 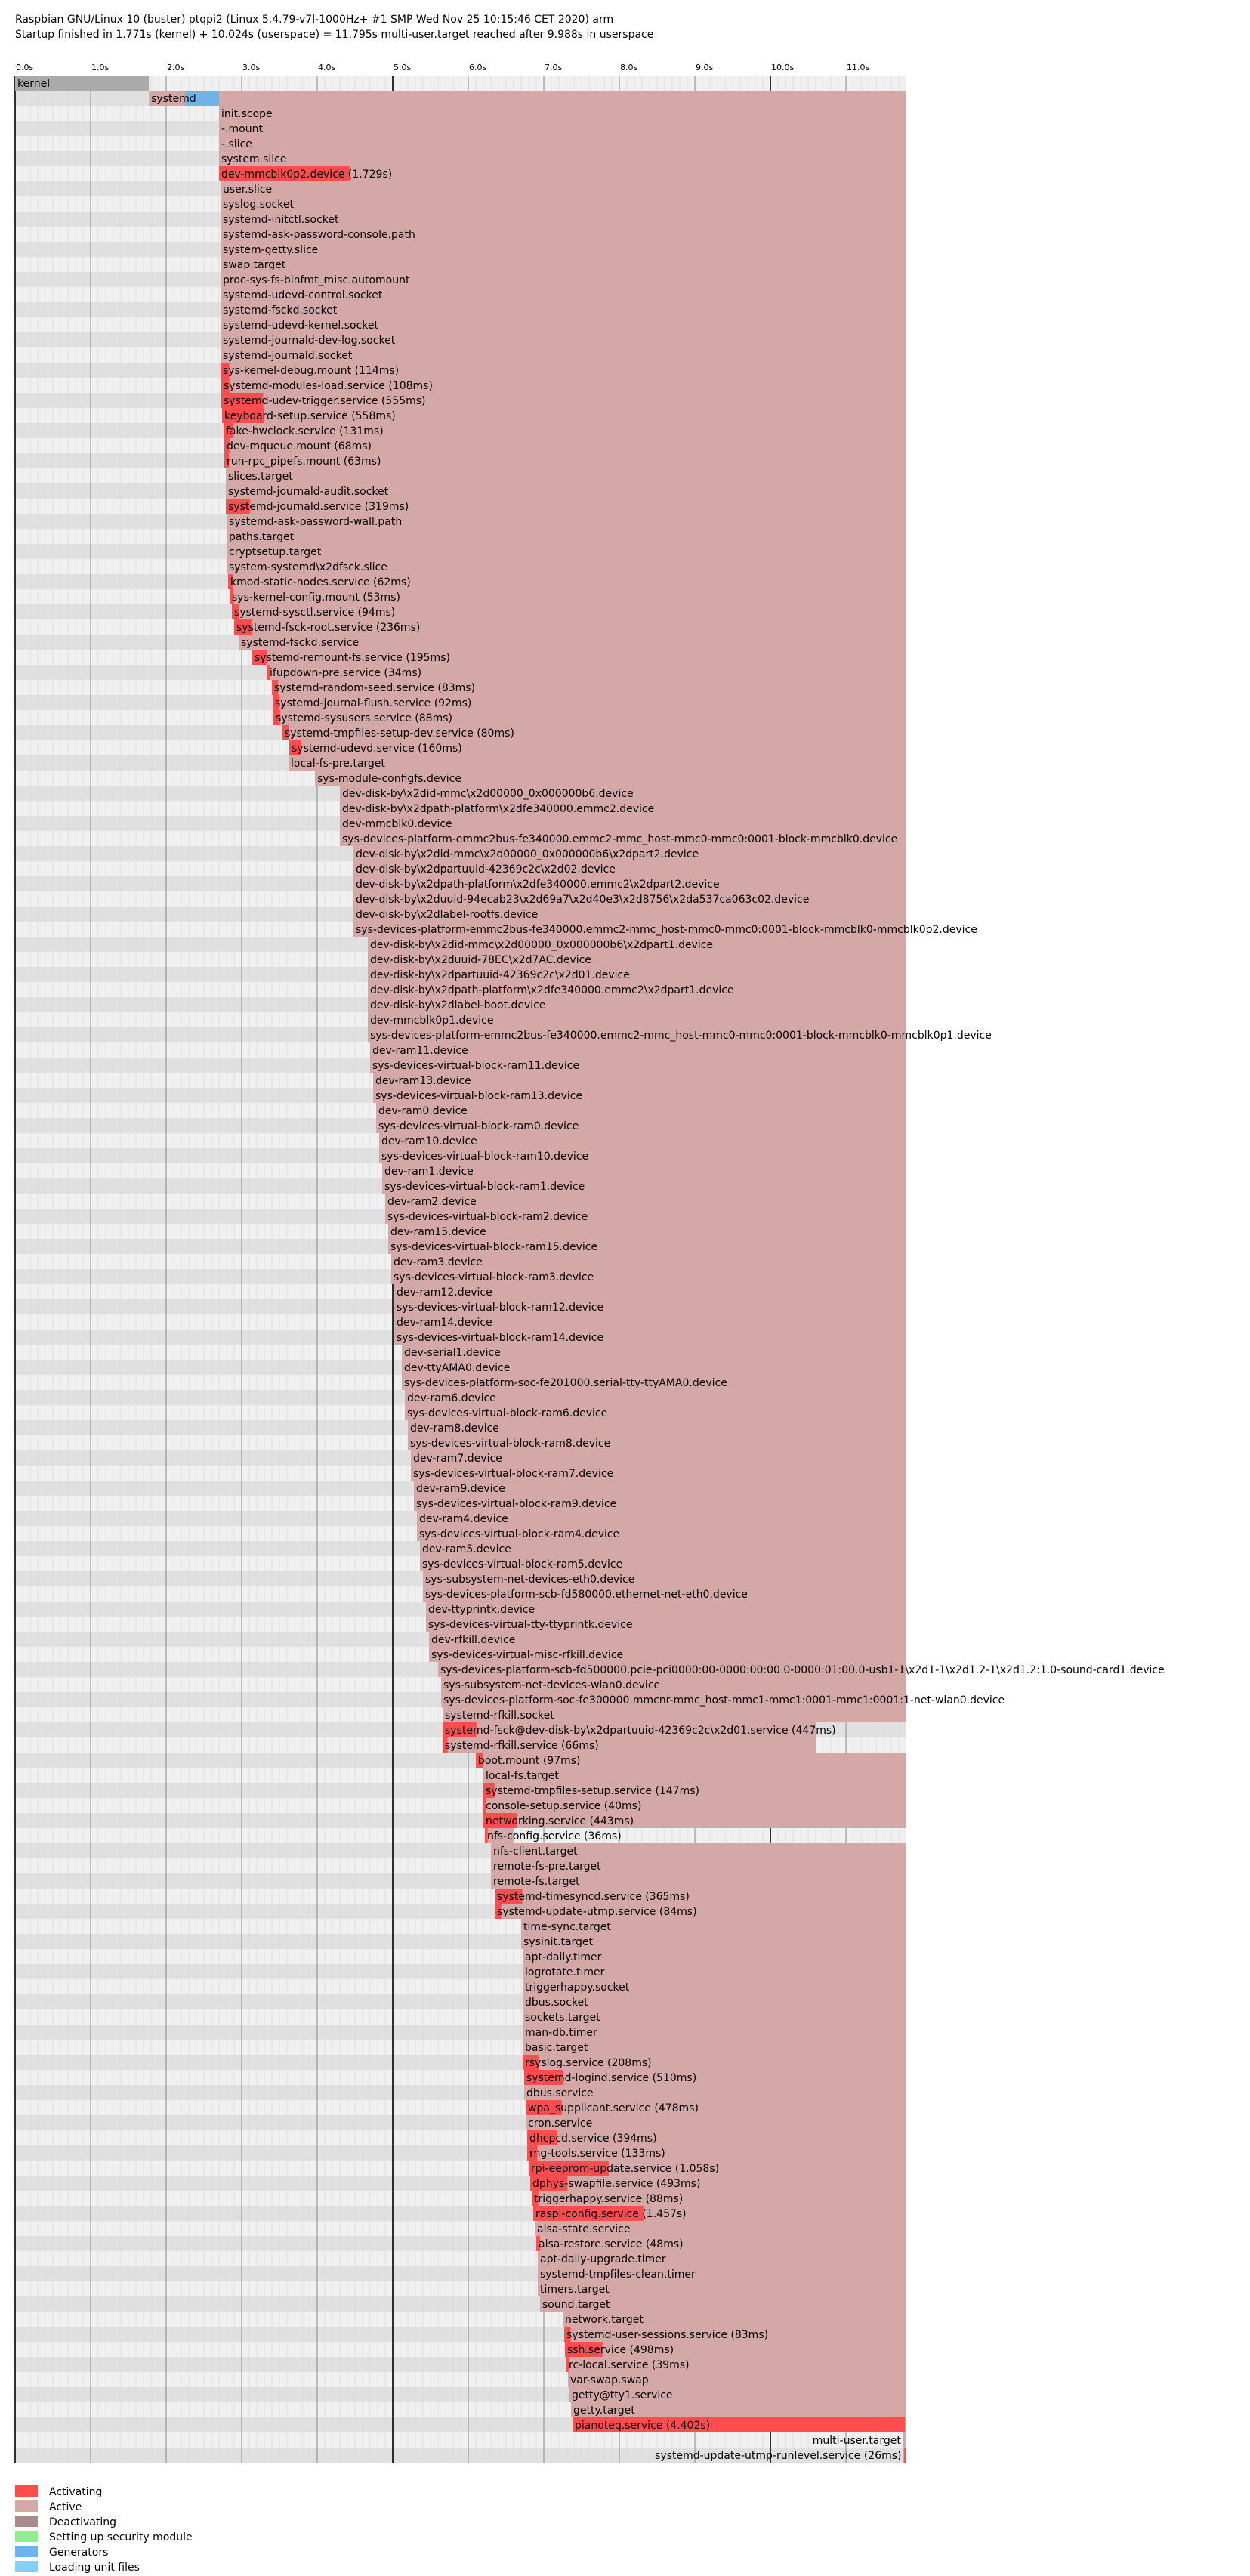 I want to click on unit-label: systemd-remount-fs.service (195ms), so click(x=353, y=658).